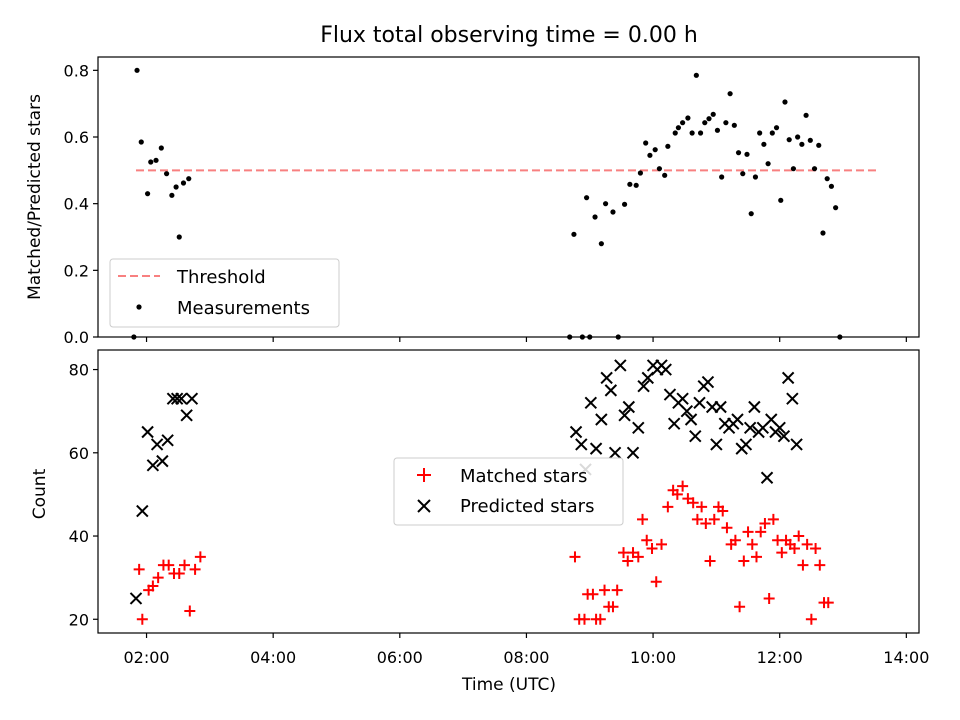 The height and width of the screenshot is (720, 960). What do you see at coordinates (424, 475) in the screenshot?
I see `legend-matched-swatch` at bounding box center [424, 475].